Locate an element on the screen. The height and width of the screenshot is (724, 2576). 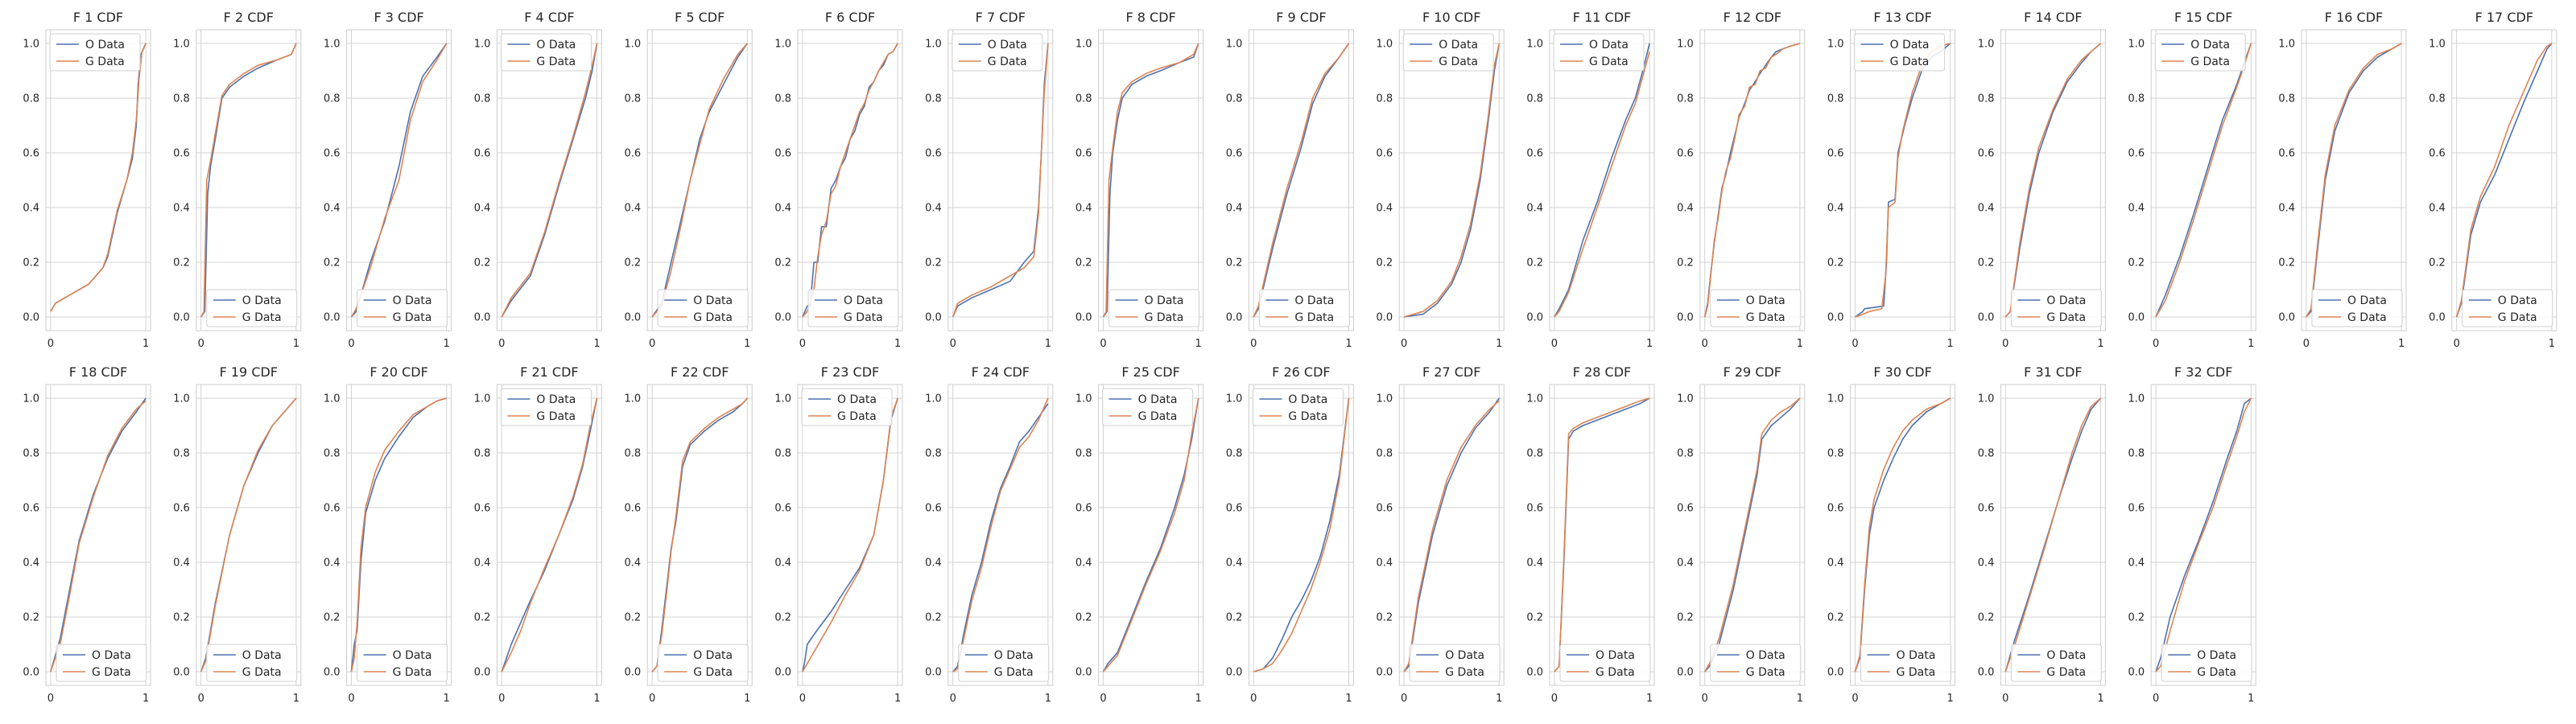
f5-ytick-label: 0.0 is located at coordinates (633, 318).